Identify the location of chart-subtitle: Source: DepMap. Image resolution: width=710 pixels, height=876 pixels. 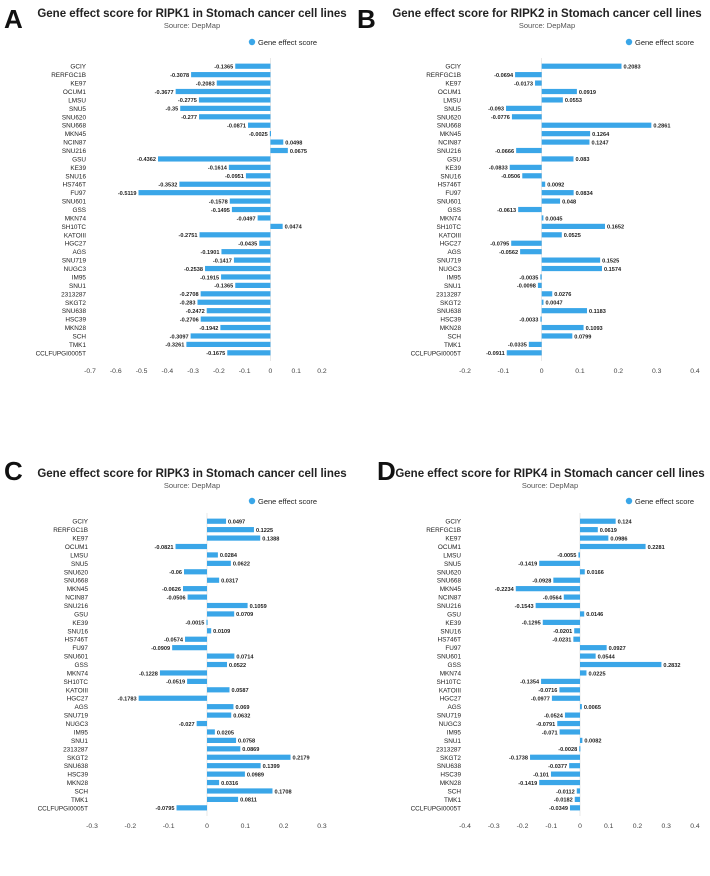
(547, 25).